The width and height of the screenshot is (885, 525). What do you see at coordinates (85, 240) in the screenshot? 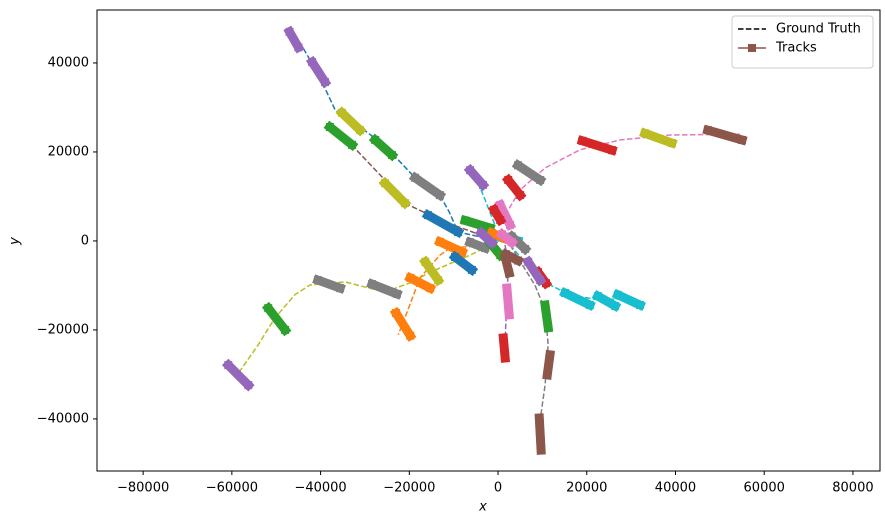
I see `y-tick-label: 0` at bounding box center [85, 240].